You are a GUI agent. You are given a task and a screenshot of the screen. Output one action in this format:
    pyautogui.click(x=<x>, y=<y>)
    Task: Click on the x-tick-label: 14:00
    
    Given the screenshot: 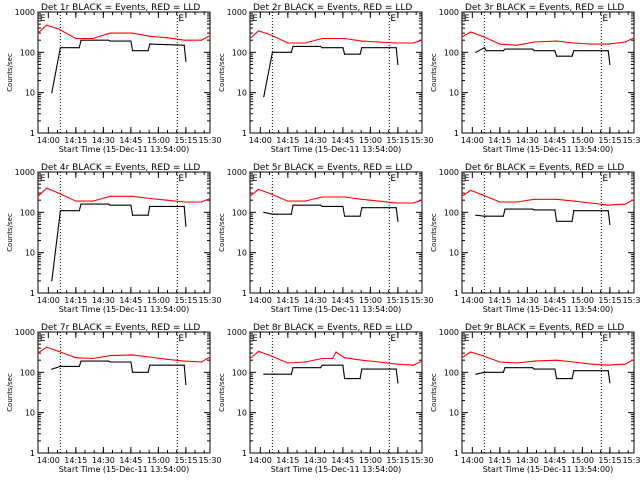 What is the action you would take?
    pyautogui.click(x=472, y=460)
    